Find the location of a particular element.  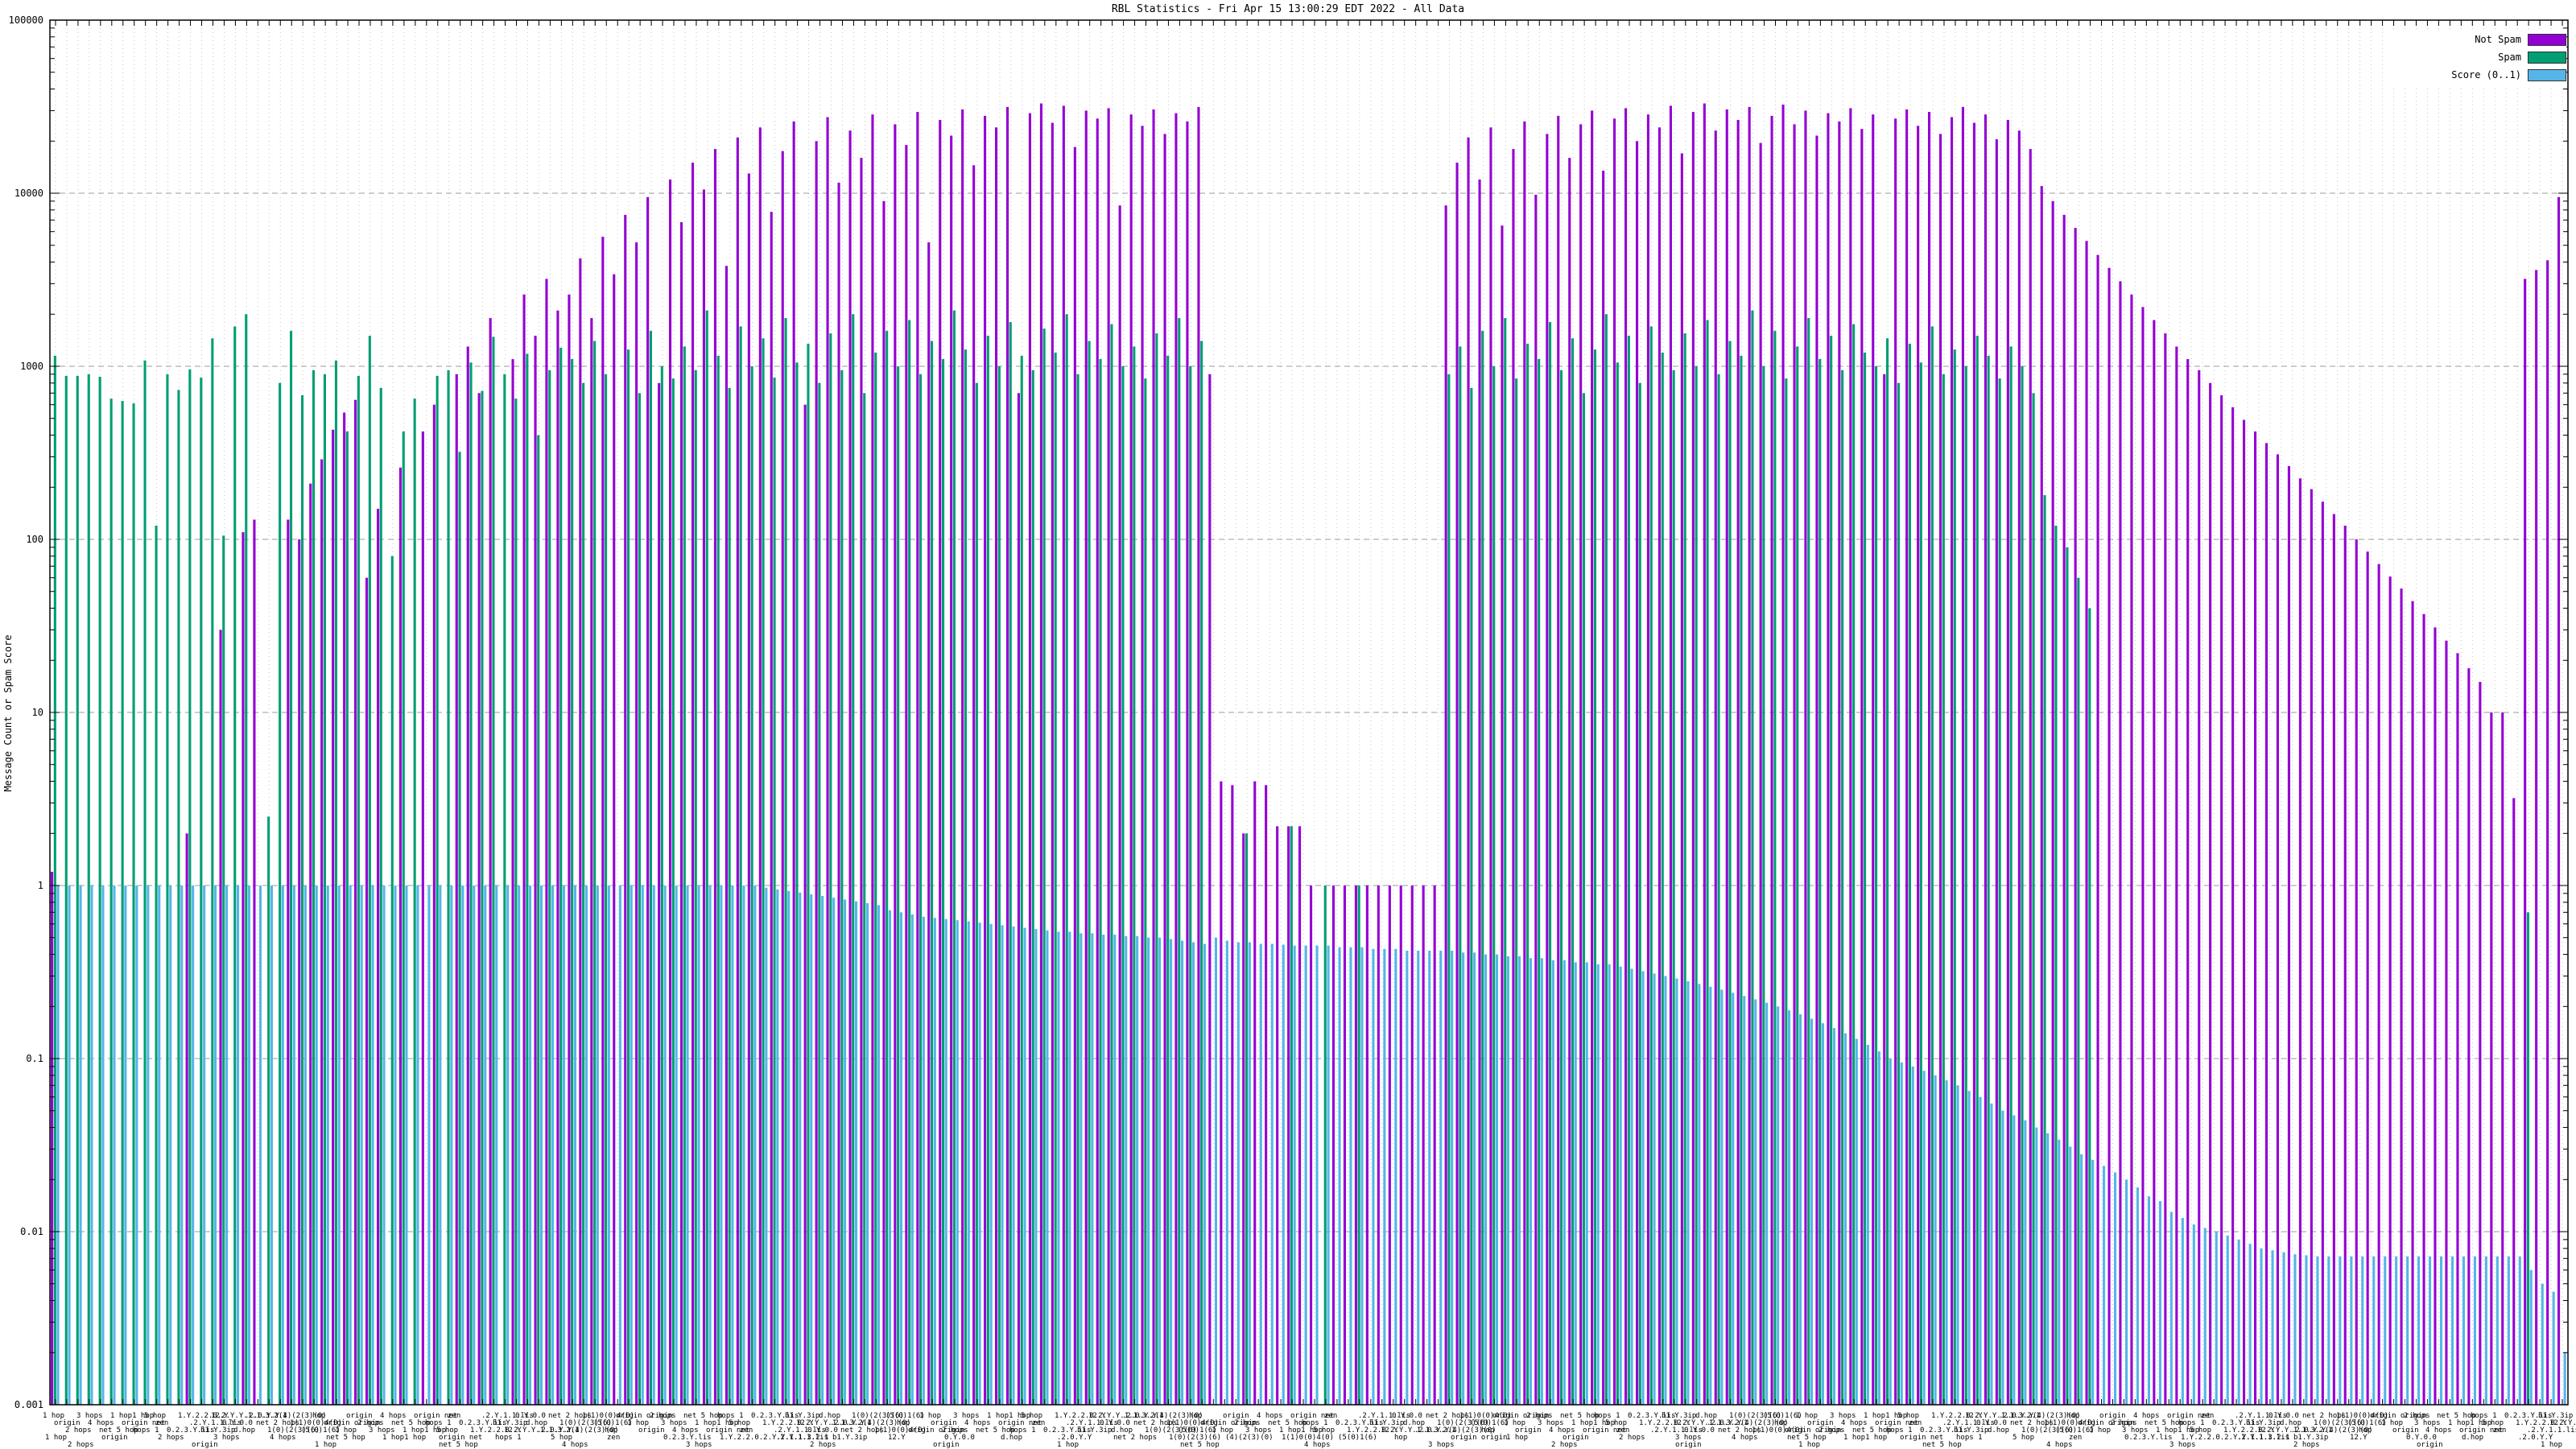

y-tick-label: 10000 is located at coordinates (28, 193).